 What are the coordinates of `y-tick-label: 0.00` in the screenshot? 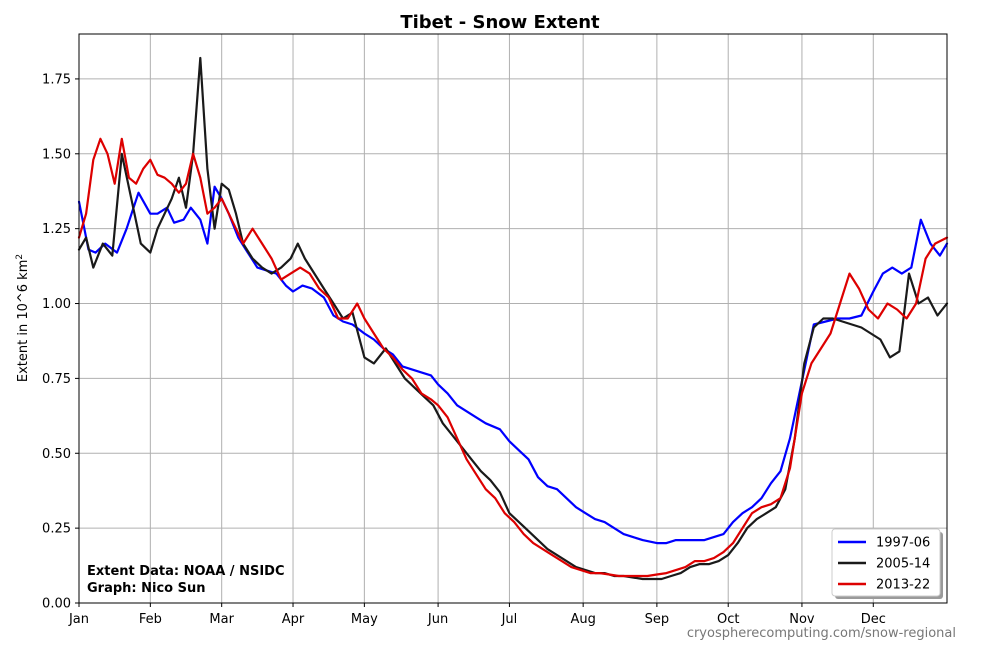 It's located at (56, 604).